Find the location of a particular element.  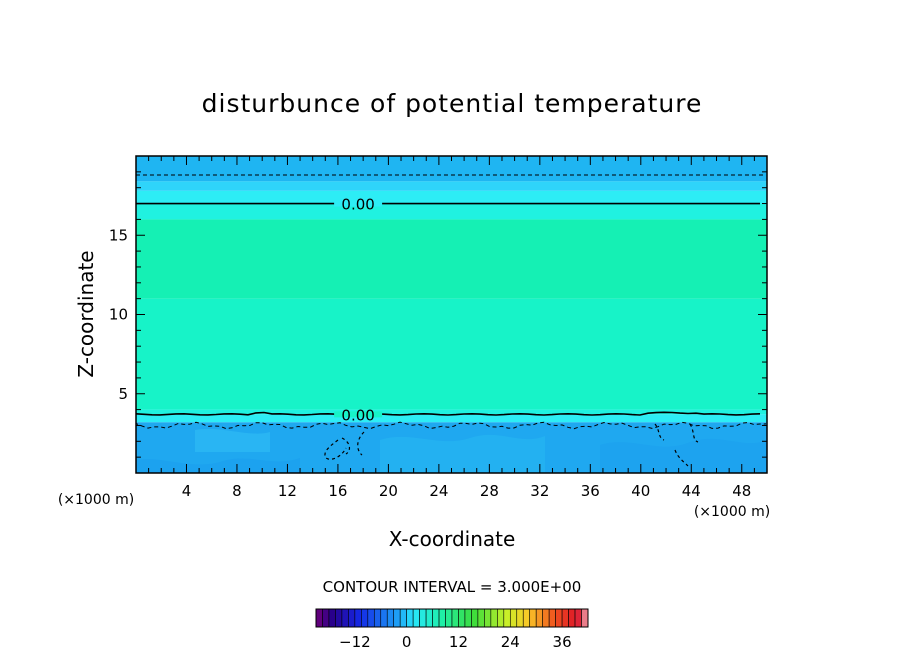

y-tick-label-15: 15 is located at coordinates (118, 235).